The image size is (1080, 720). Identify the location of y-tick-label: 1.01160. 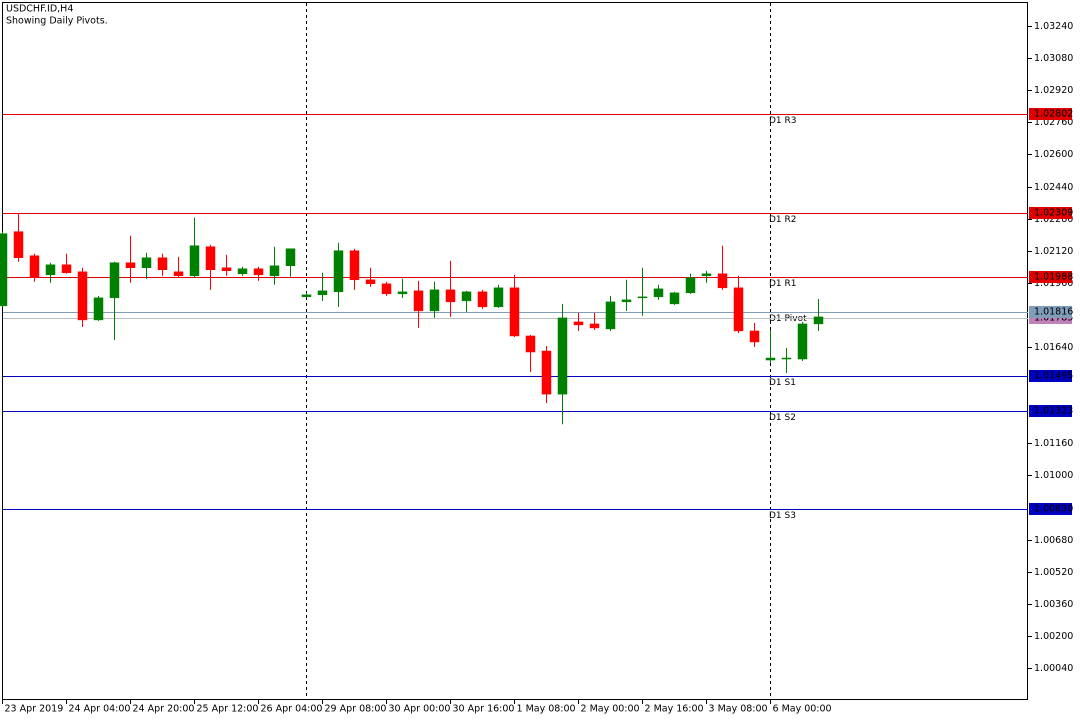
(1053, 443).